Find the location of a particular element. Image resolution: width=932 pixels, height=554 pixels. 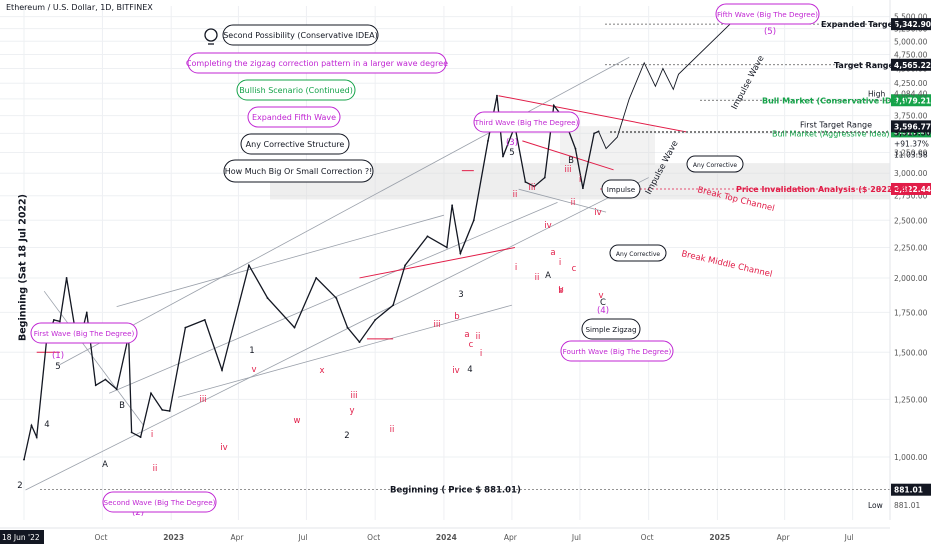

box-fourth-wave-box is located at coordinates (617, 351).